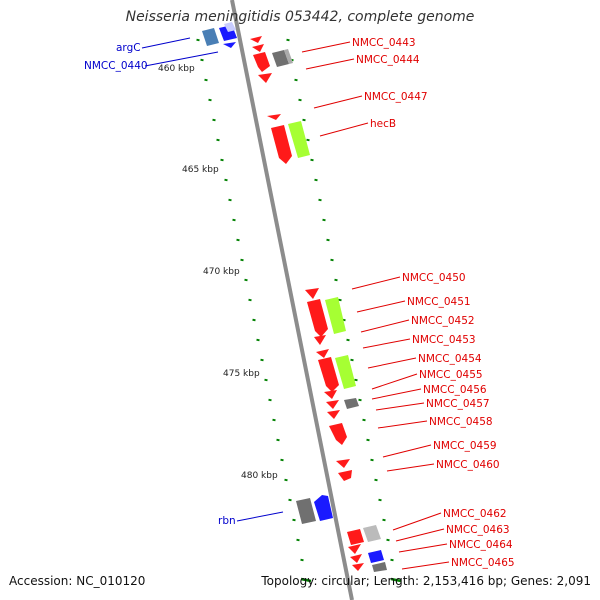  What do you see at coordinates (481, 545) in the screenshot?
I see `gene-label-NMCC_0464: NMCC_0464` at bounding box center [481, 545].